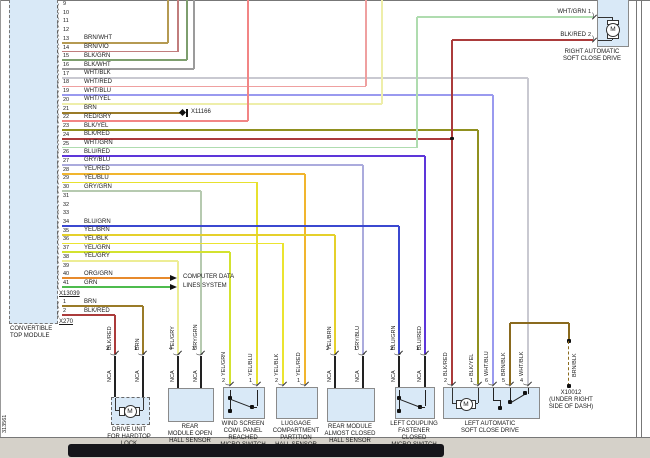 The width and height of the screenshot is (650, 458). What do you see at coordinates (91, 282) in the screenshot?
I see `module-pin-wire-label: GRN` at bounding box center [91, 282].